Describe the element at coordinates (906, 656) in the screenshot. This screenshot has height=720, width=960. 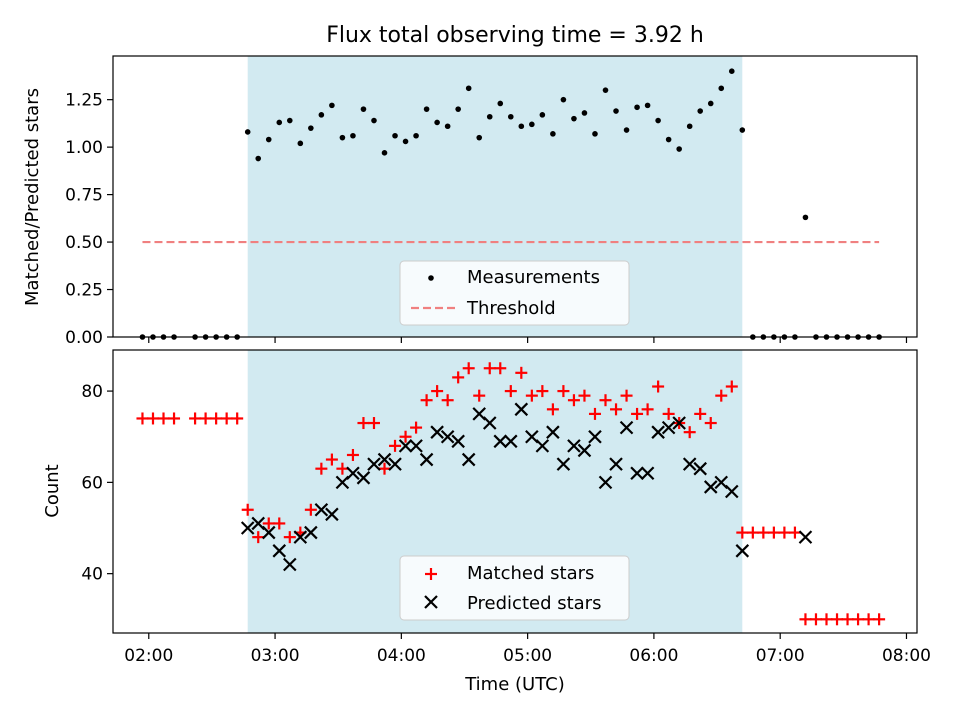
I see `x-tick-label: 08:00` at that location.